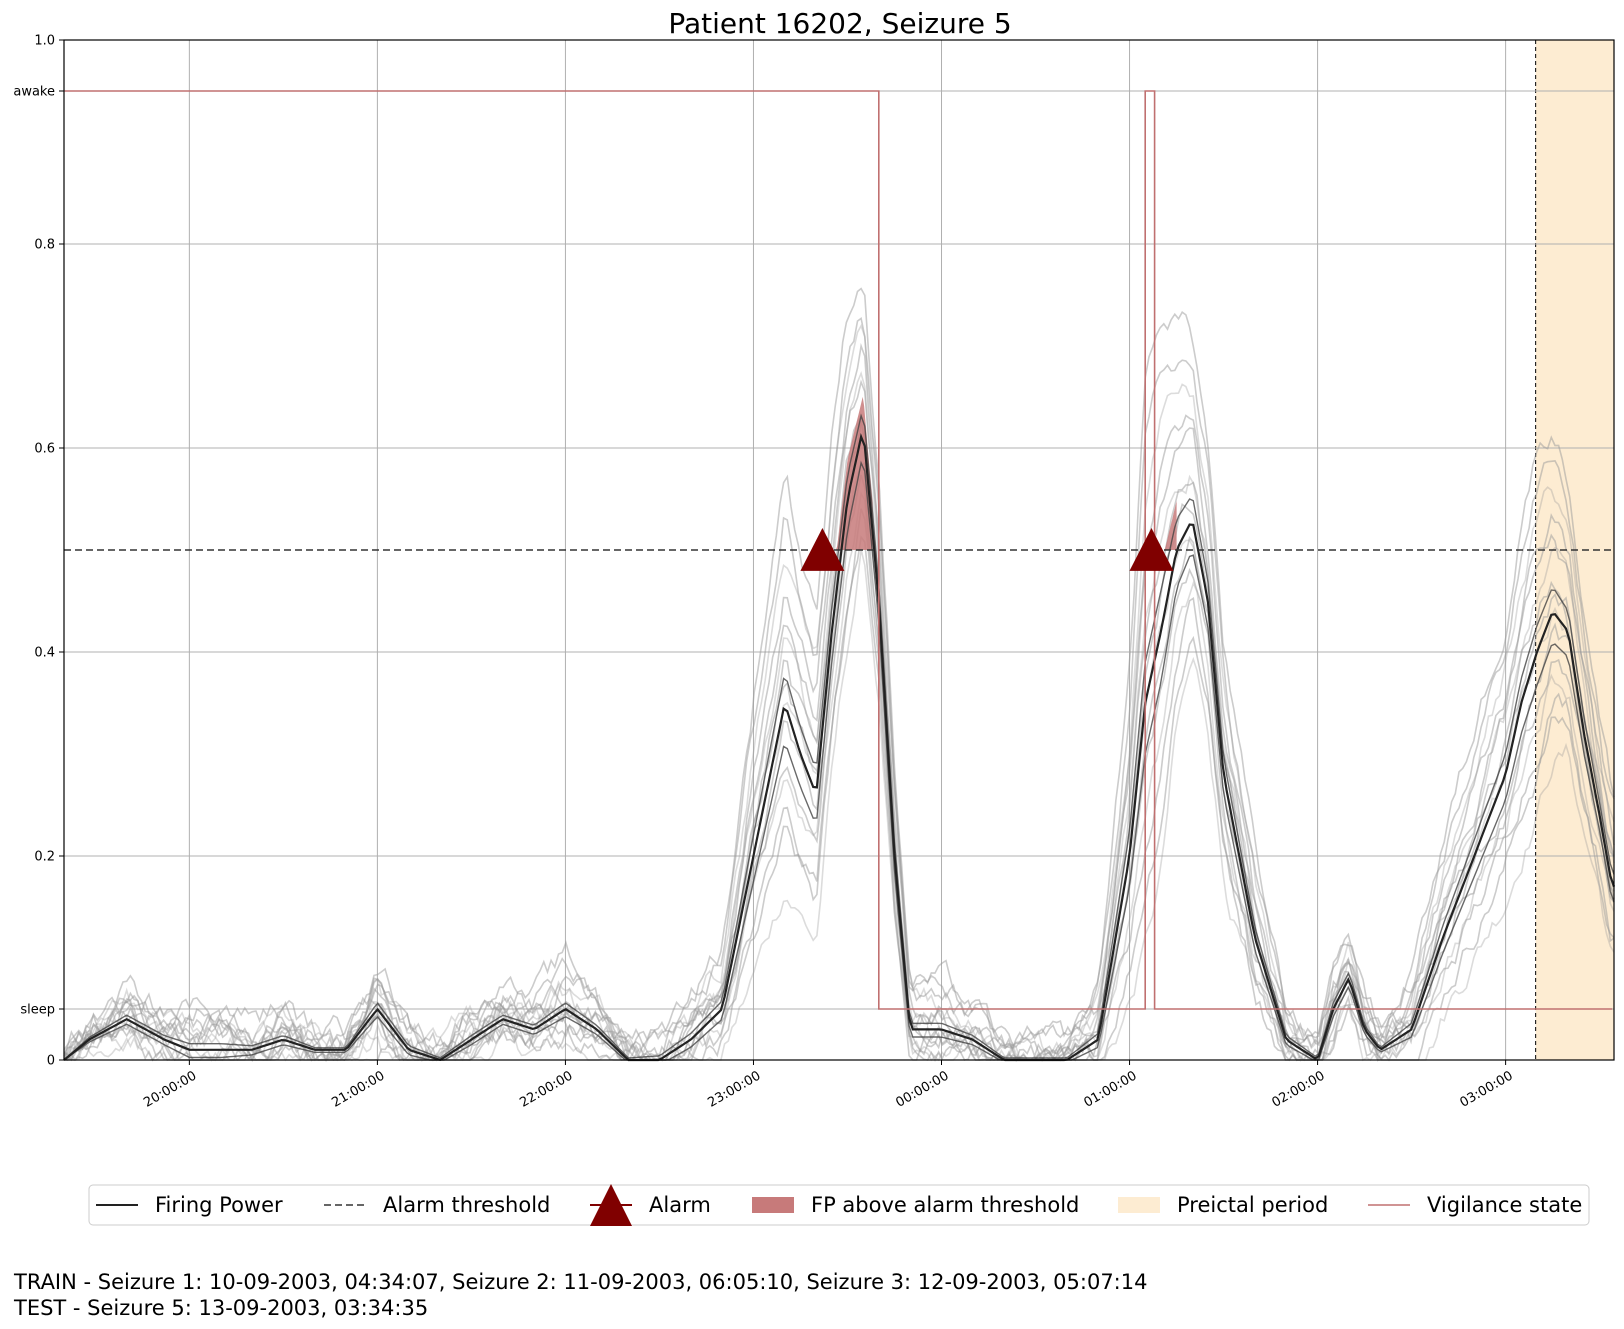  I want to click on x-tick-label: 02:00:00, so click(1299, 1089).